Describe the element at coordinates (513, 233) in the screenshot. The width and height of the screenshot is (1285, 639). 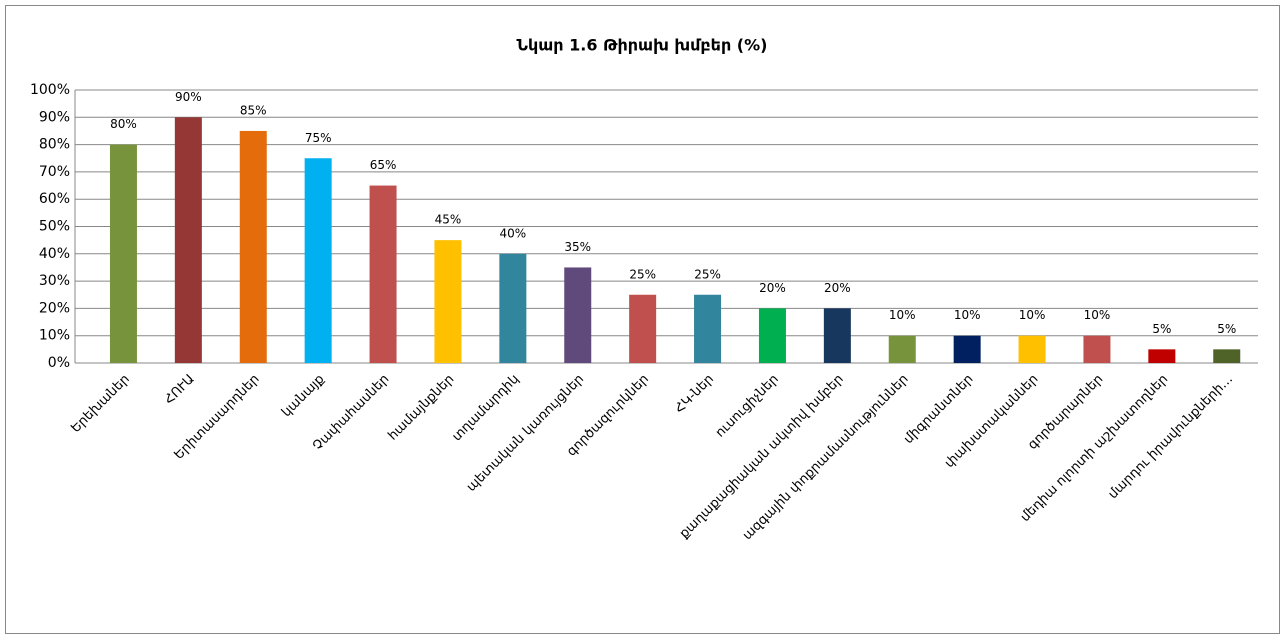
I see `value-label: 40%` at that location.